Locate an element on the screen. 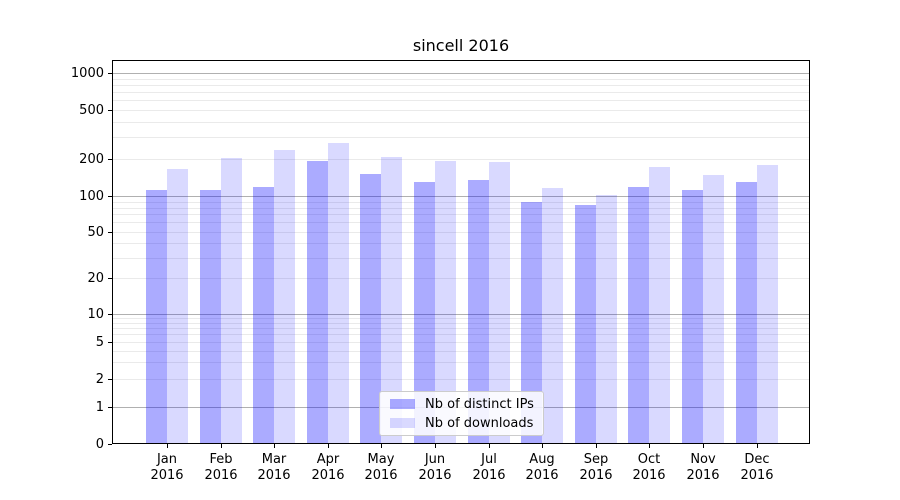 This screenshot has width=900, height=500. legend-label-downloads: Nb of downloads is located at coordinates (479, 423).